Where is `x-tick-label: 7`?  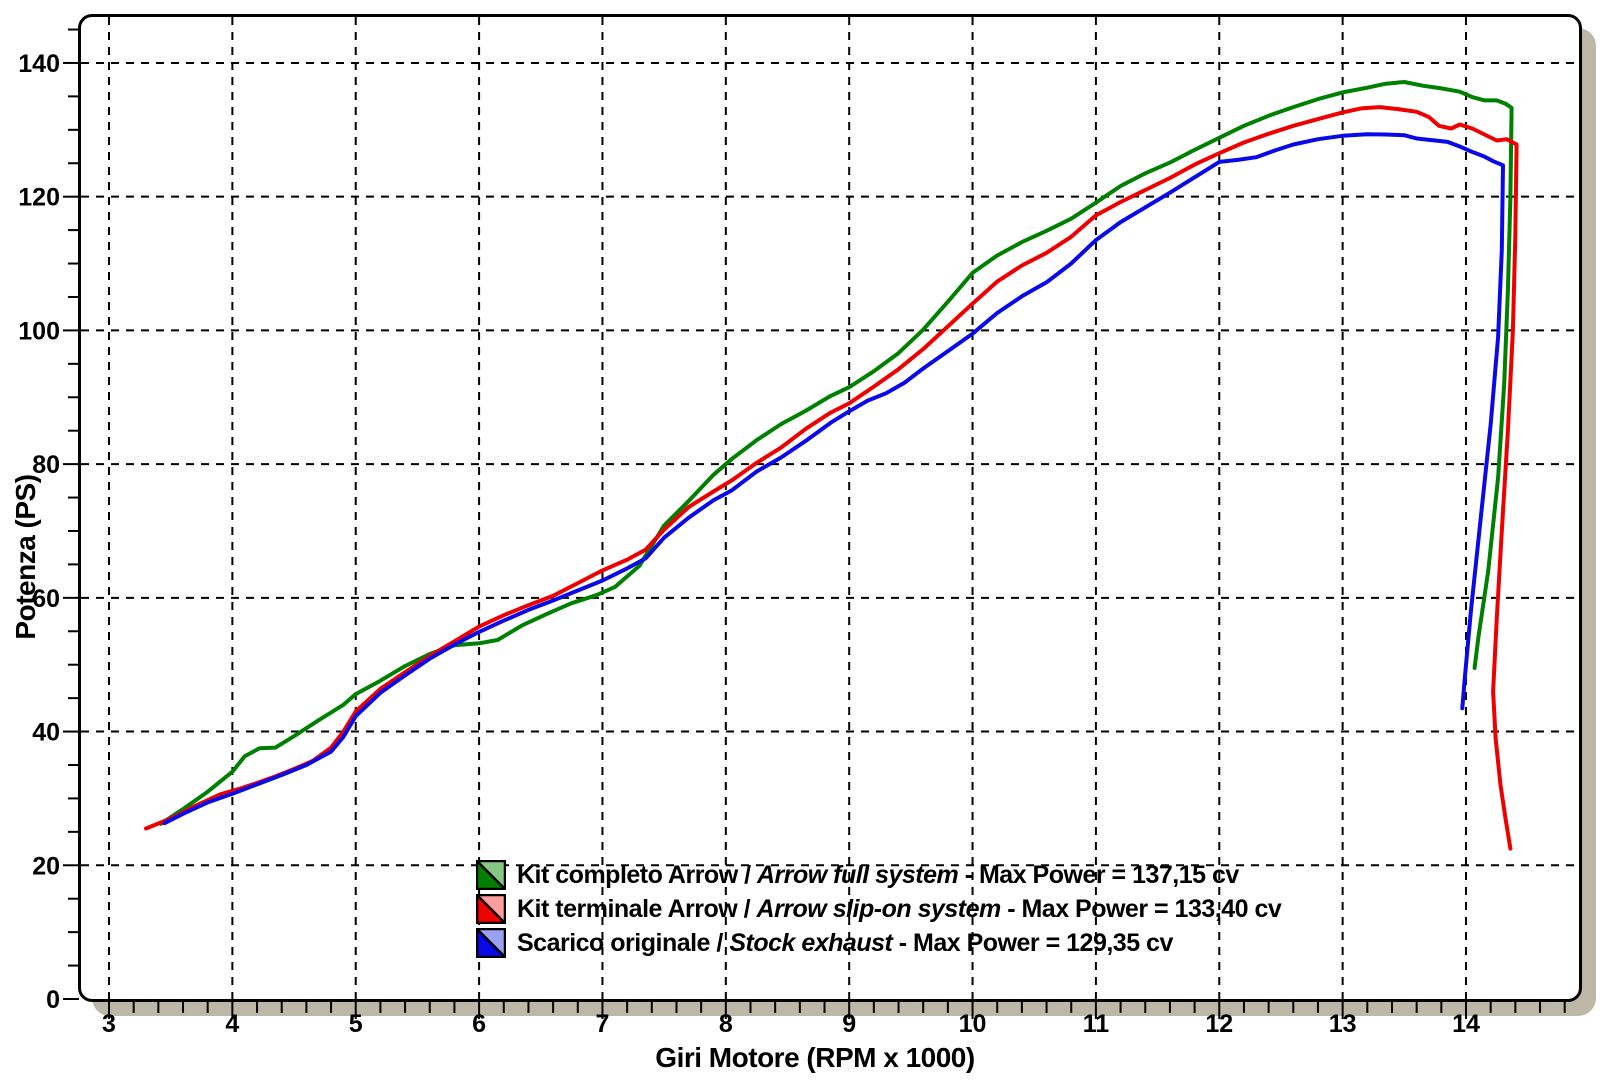 x-tick-label: 7 is located at coordinates (603, 1024).